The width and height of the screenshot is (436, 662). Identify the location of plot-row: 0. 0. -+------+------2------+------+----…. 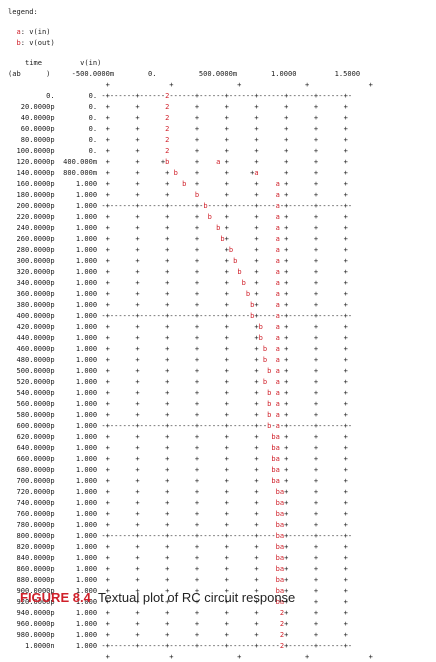
(180, 95).